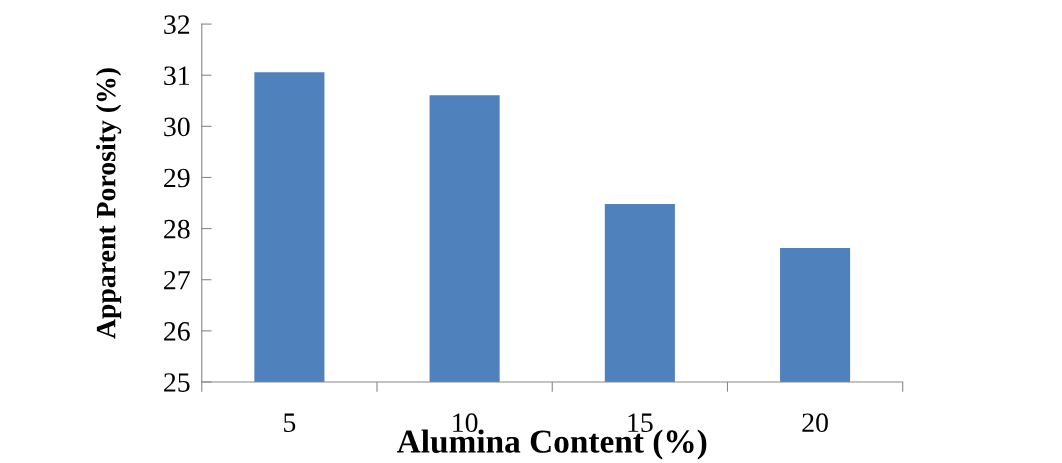 This screenshot has width=1062, height=463. Describe the element at coordinates (815, 423) in the screenshot. I see `x-tick-label: 20` at that location.